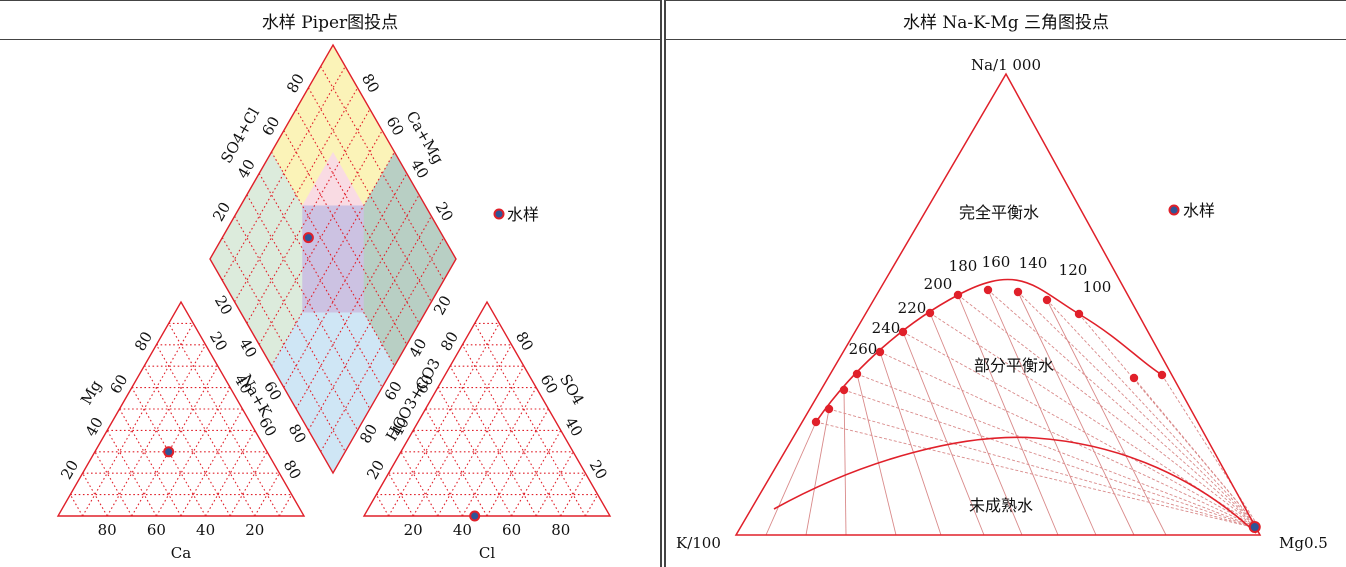 The height and width of the screenshot is (567, 1346). Describe the element at coordinates (573, 427) in the screenshot. I see `so4-tick-label: 40` at that location.